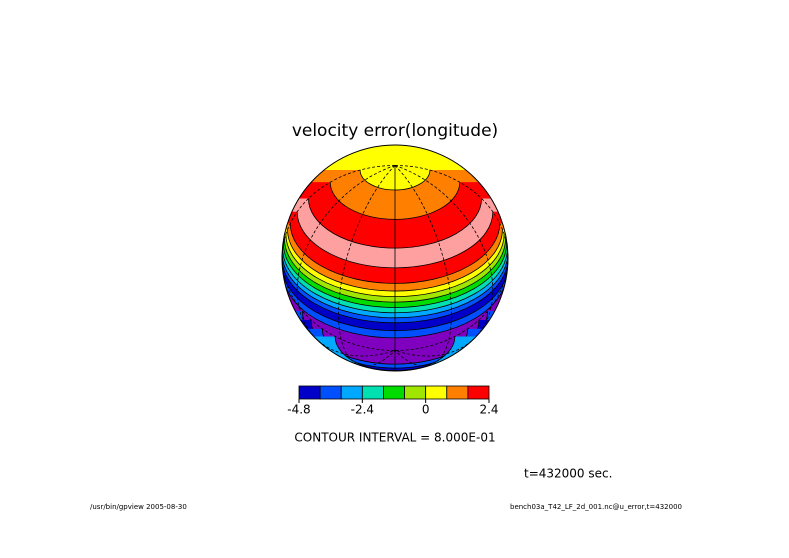 The height and width of the screenshot is (558, 789). What do you see at coordinates (138, 507) in the screenshot?
I see `footer-left: /usr/bin/gpview 2005-08-30` at bounding box center [138, 507].